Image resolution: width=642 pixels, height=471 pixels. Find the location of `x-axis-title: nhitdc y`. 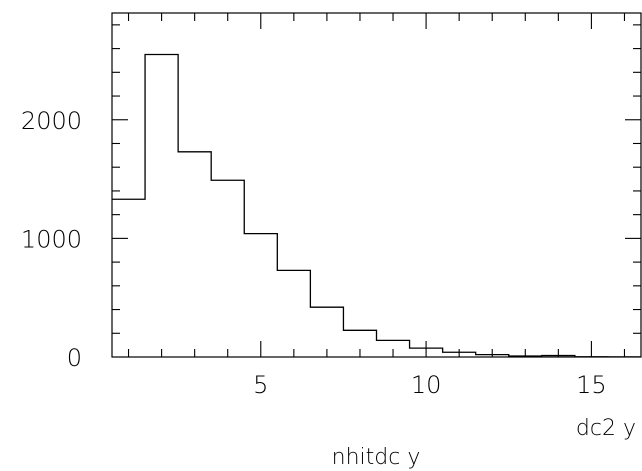

x-axis-title: nhitdc y is located at coordinates (376, 457).